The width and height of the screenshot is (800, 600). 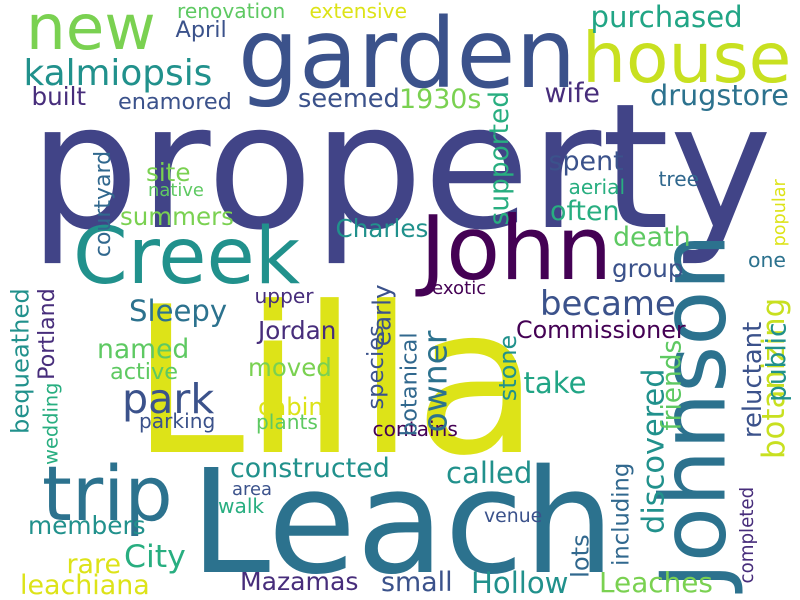 What do you see at coordinates (580, 556) in the screenshot?
I see `word: lots` at bounding box center [580, 556].